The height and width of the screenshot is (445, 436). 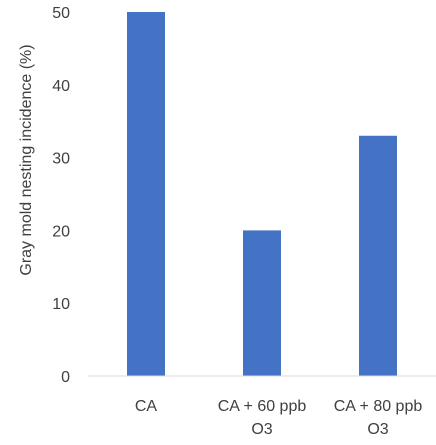 What do you see at coordinates (61, 159) in the screenshot?
I see `y-tick-label: 30` at bounding box center [61, 159].